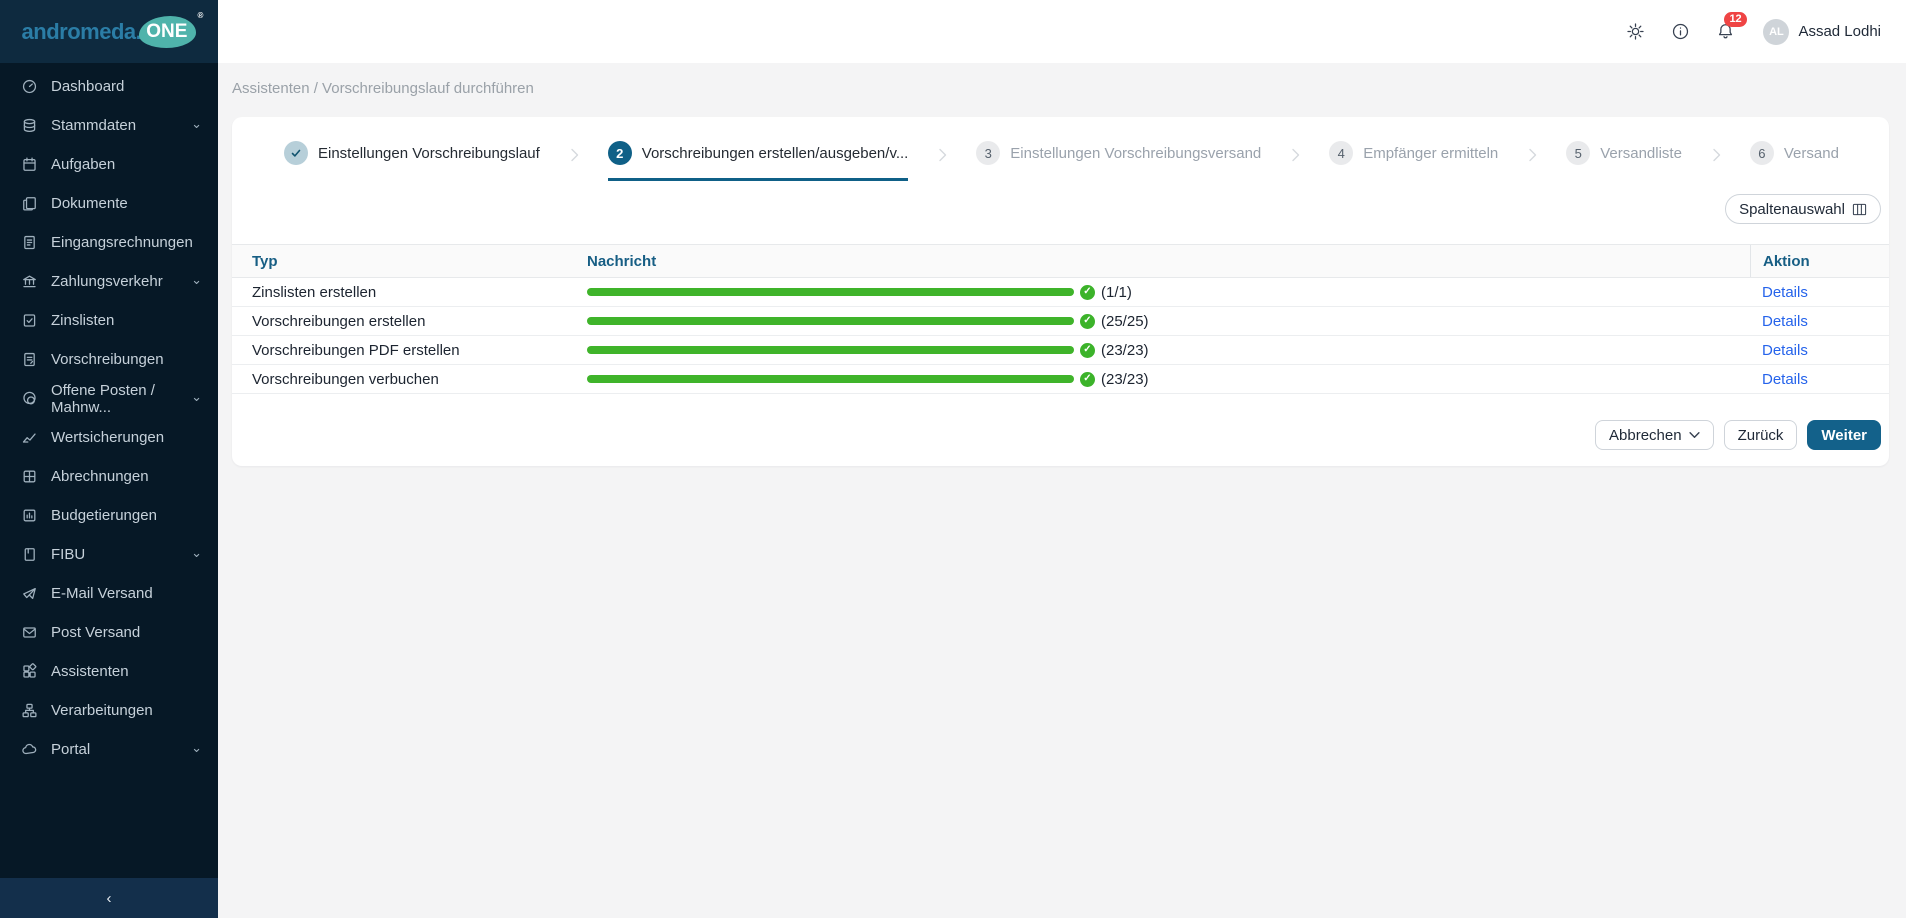 The height and width of the screenshot is (918, 1915). I want to click on sidebar-item-zinslisten: Zinslisten, so click(109, 320).